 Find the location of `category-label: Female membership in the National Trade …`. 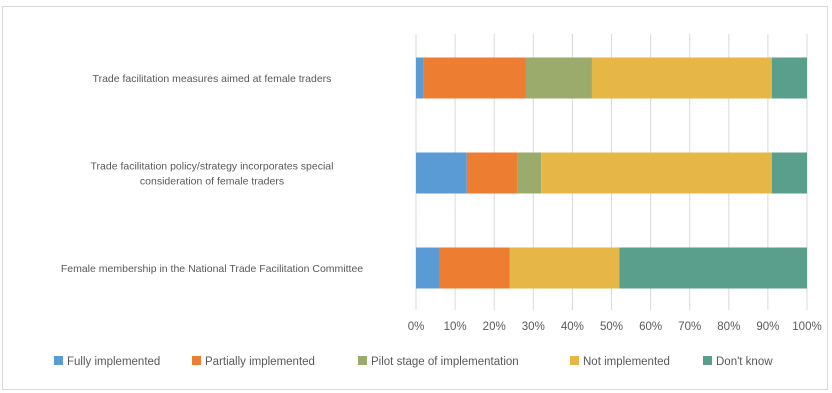

category-label: Female membership in the National Trade … is located at coordinates (212, 269).